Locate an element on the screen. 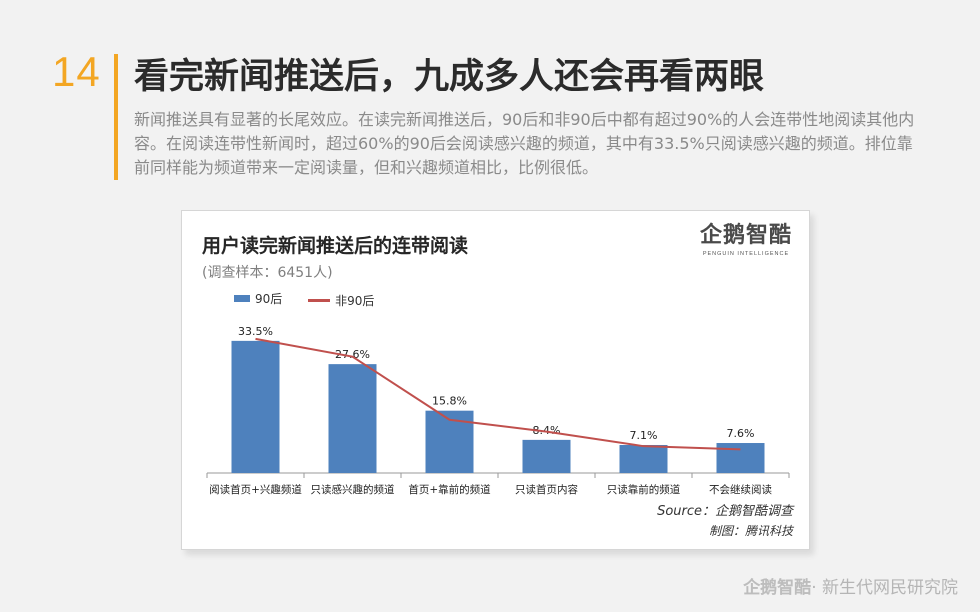  footer-branding: 企鹅智酷· 新生代网民研究院 is located at coordinates (850, 585).